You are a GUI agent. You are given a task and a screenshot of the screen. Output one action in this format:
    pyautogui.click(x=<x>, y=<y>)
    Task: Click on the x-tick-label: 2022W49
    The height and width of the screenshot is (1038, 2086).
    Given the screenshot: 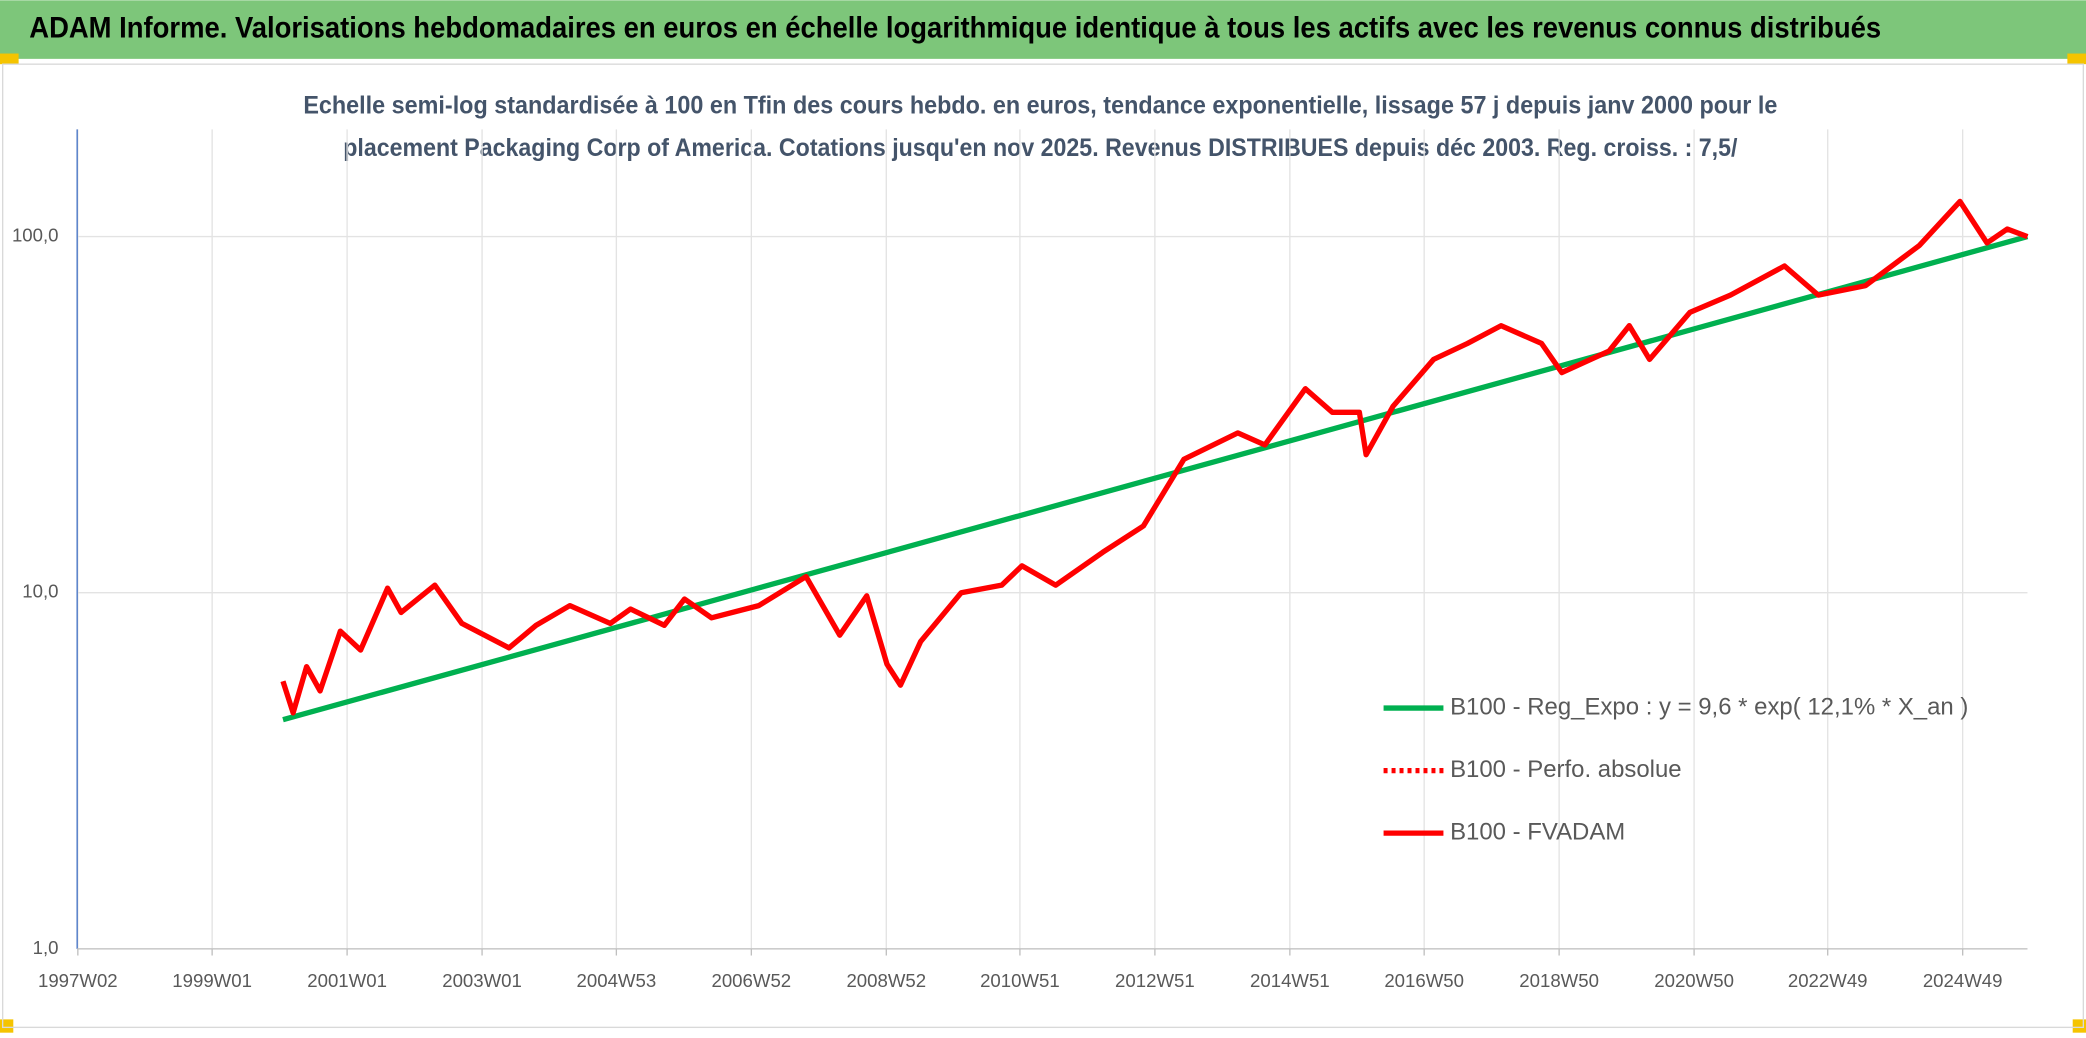 What is the action you would take?
    pyautogui.click(x=1828, y=980)
    